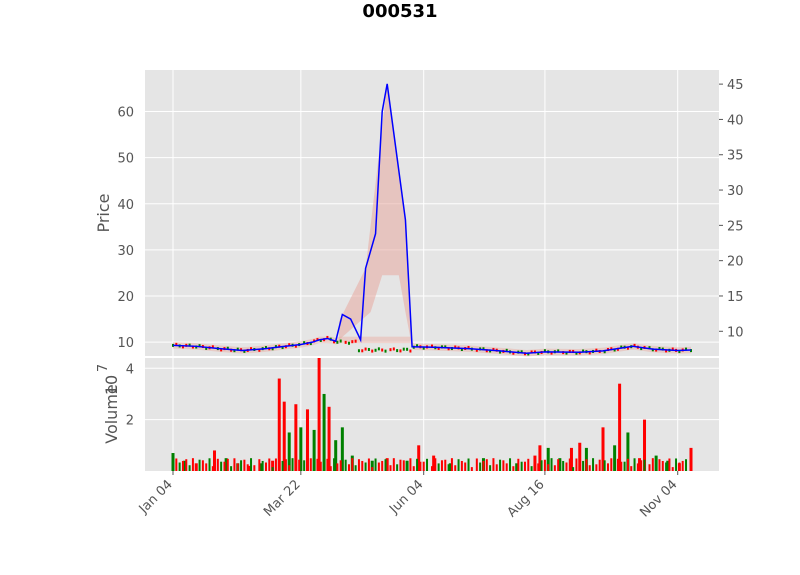 This screenshot has width=800, height=575. Describe the element at coordinates (130, 395) in the screenshot. I see `volume-y-ticks: 24` at that location.